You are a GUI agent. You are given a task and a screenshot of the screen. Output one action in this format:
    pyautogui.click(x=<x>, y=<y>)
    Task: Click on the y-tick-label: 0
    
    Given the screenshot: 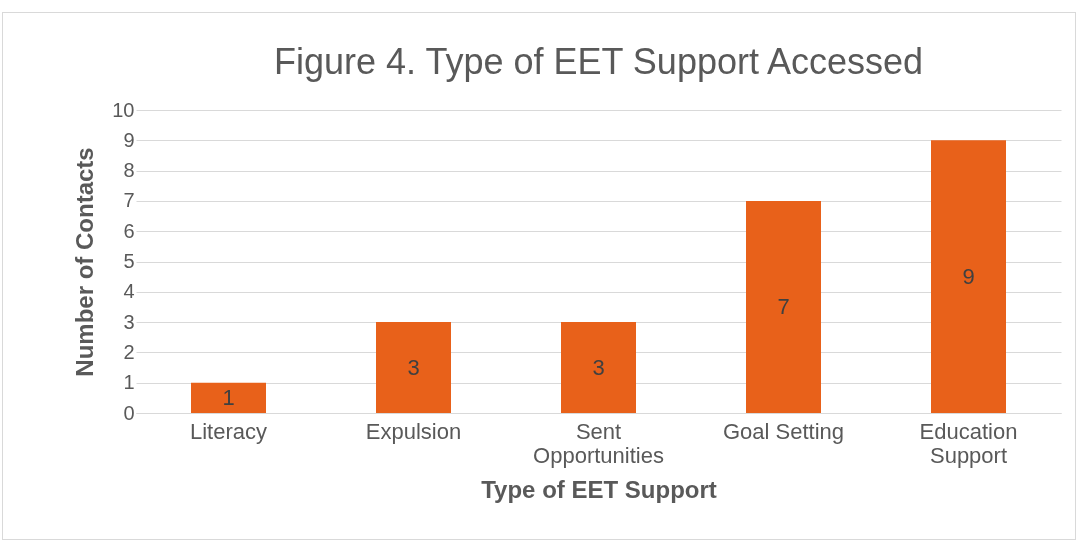 What is the action you would take?
    pyautogui.click(x=129, y=412)
    